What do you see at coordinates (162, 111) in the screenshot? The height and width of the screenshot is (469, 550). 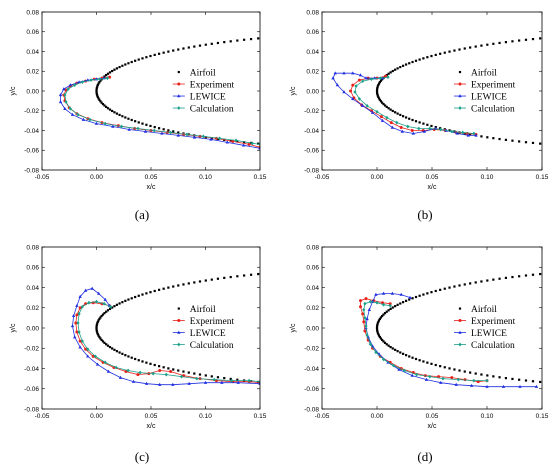 I see `series-calculation-line` at bounding box center [162, 111].